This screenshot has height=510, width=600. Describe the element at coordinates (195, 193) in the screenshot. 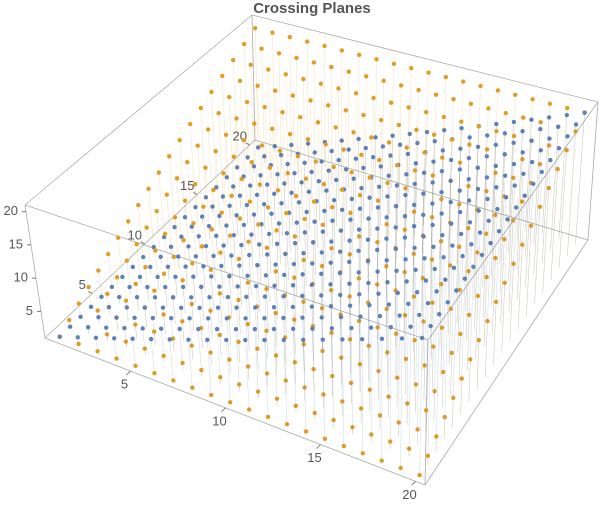

I see `y-tick` at that location.